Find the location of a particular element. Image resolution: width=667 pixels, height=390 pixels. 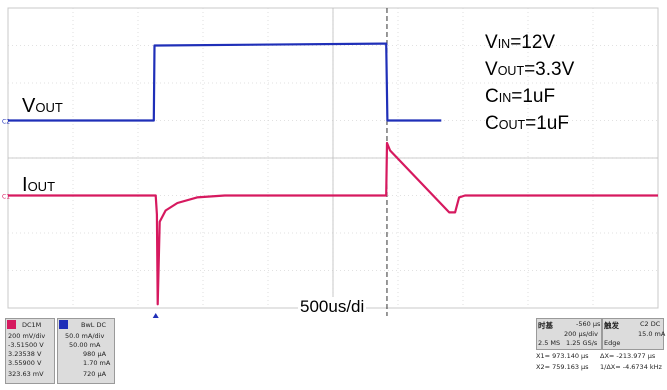

ch1-scale: 200 mV/div is located at coordinates (27, 336).